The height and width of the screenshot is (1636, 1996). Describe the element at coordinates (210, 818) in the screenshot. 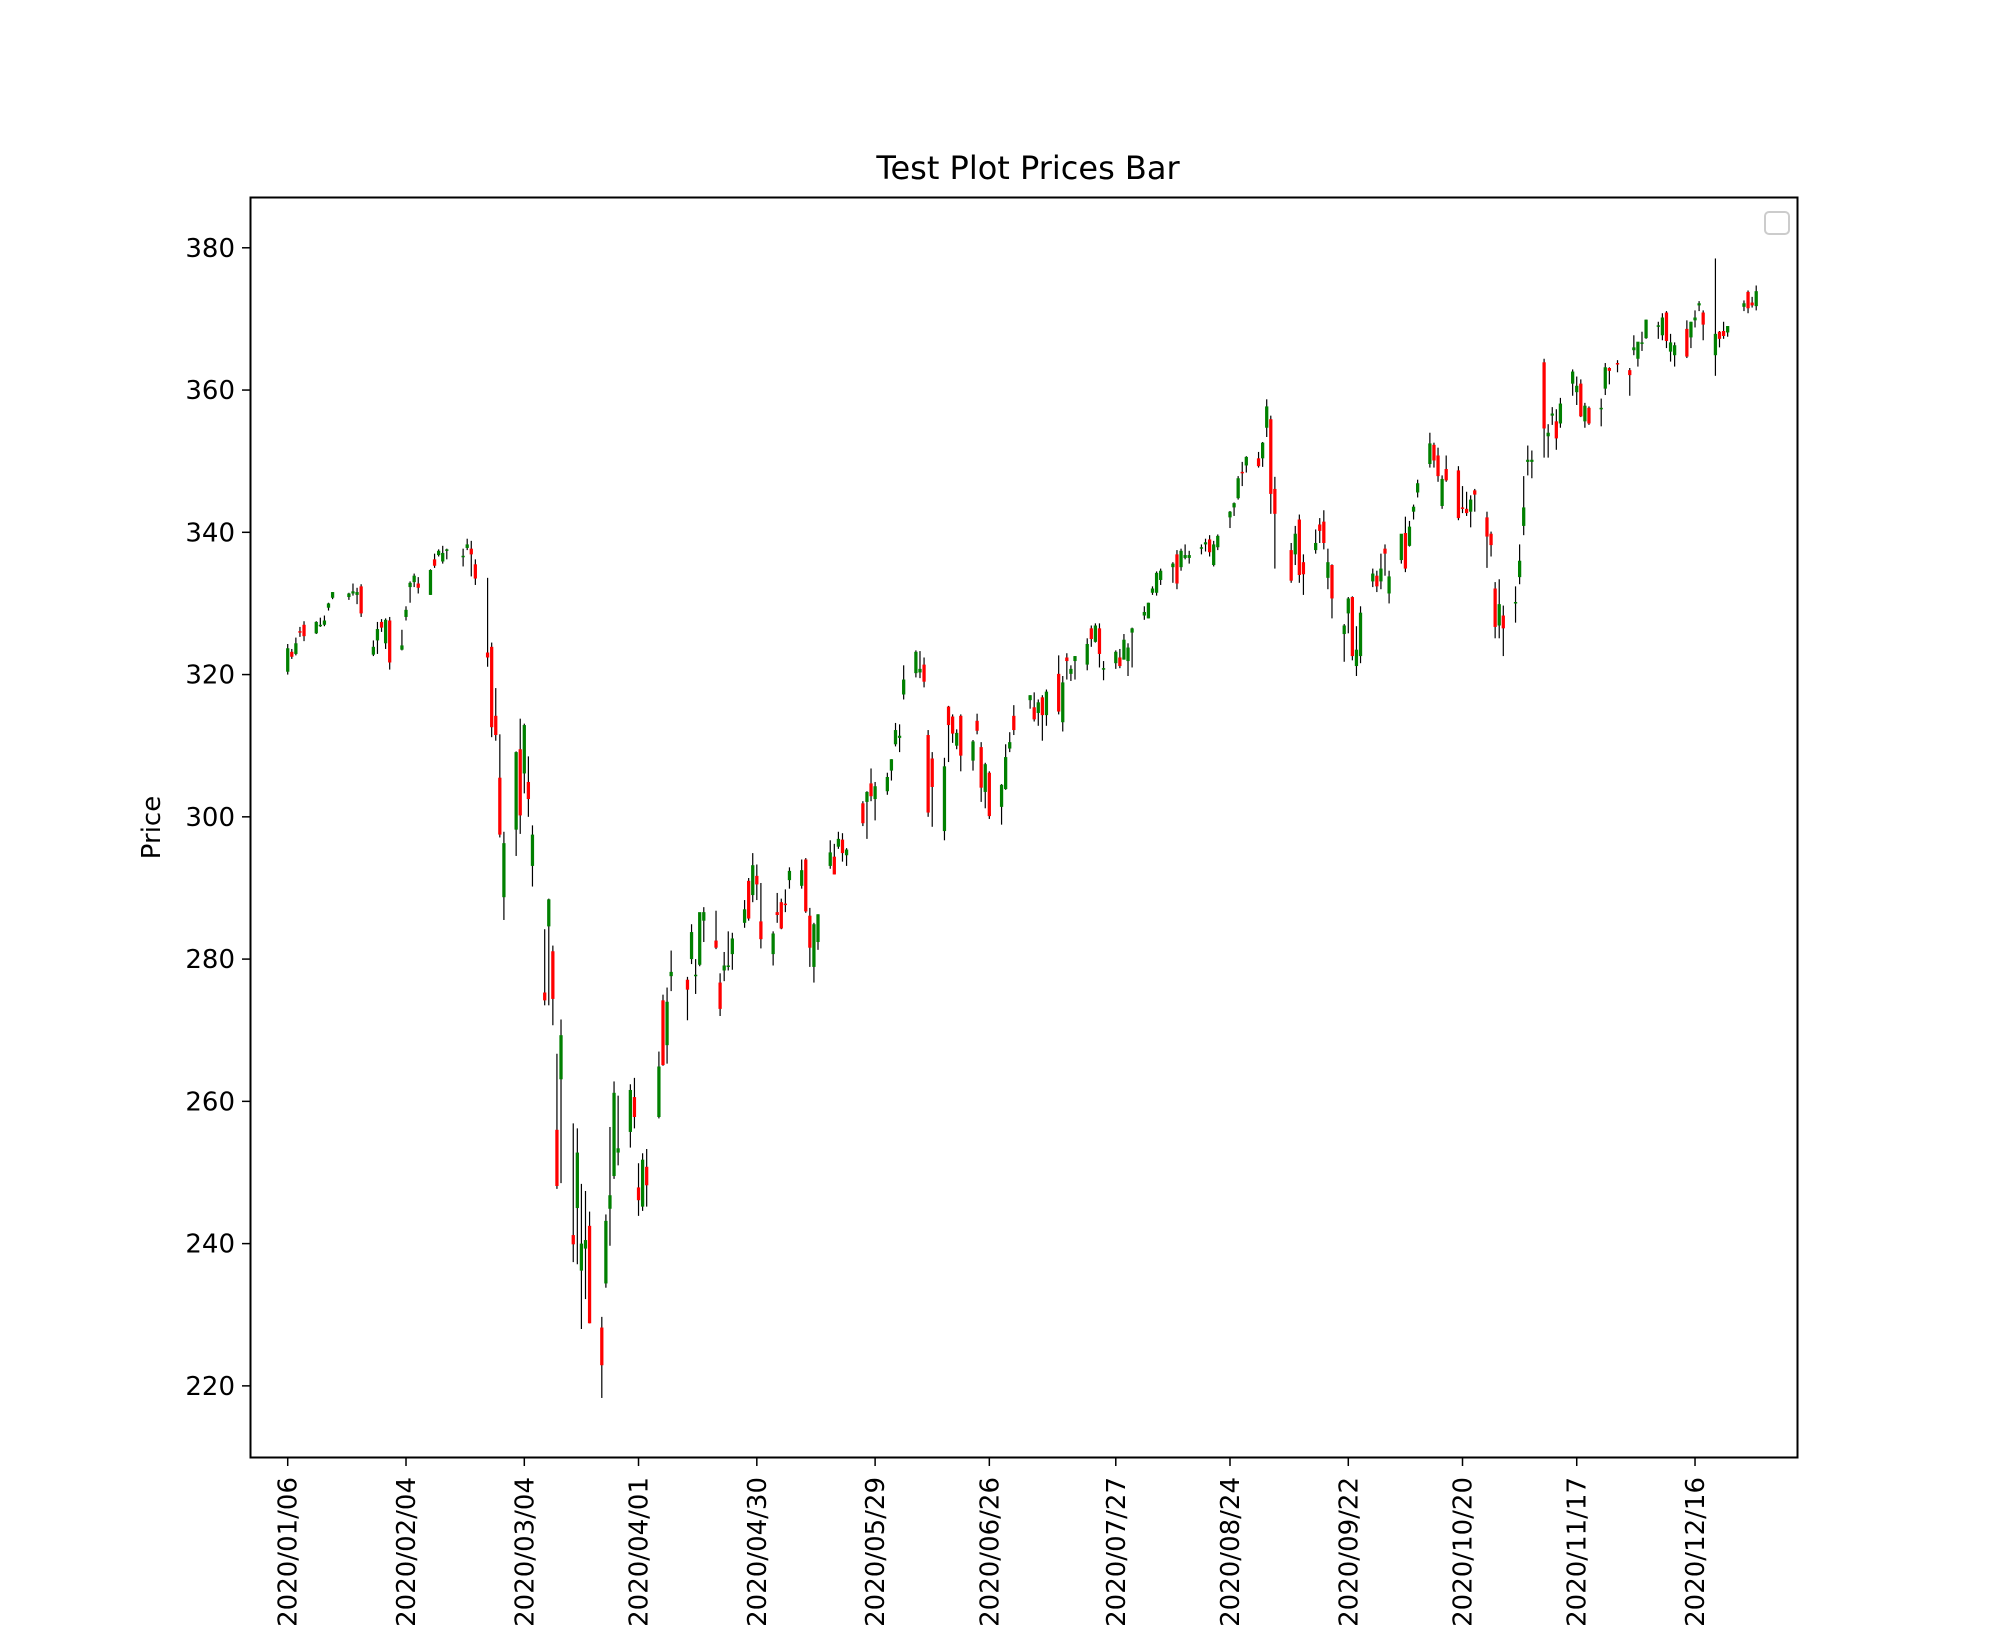

I see `y-tick-label: 300` at that location.